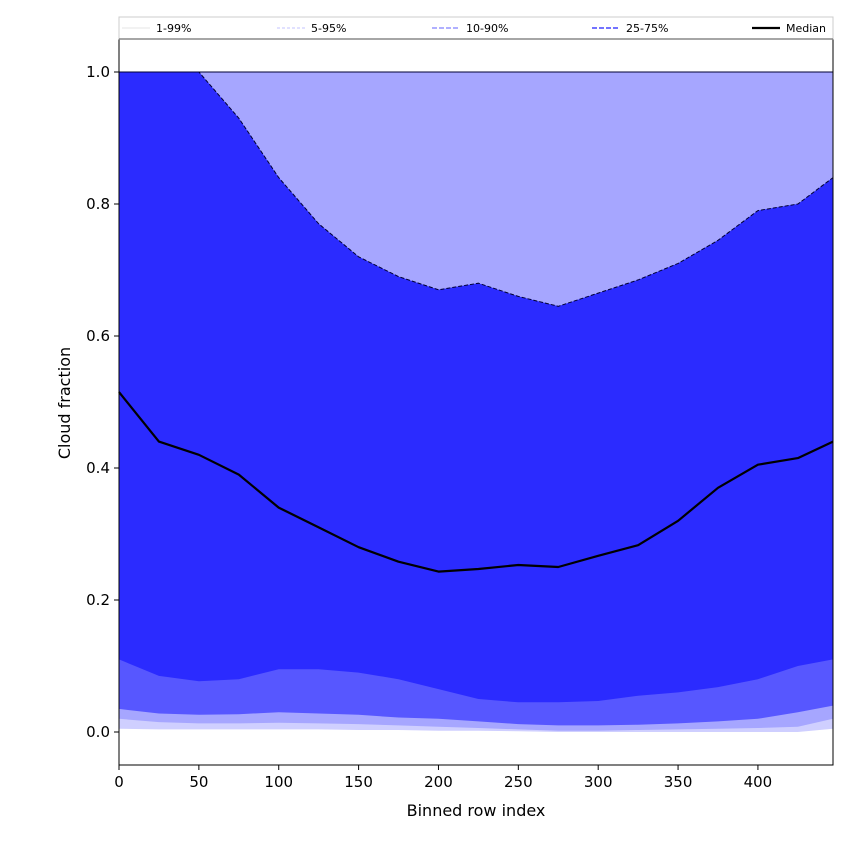  I want to click on x-axis: 0 50 100 150 200 250 300 350 400, so click(443, 778).